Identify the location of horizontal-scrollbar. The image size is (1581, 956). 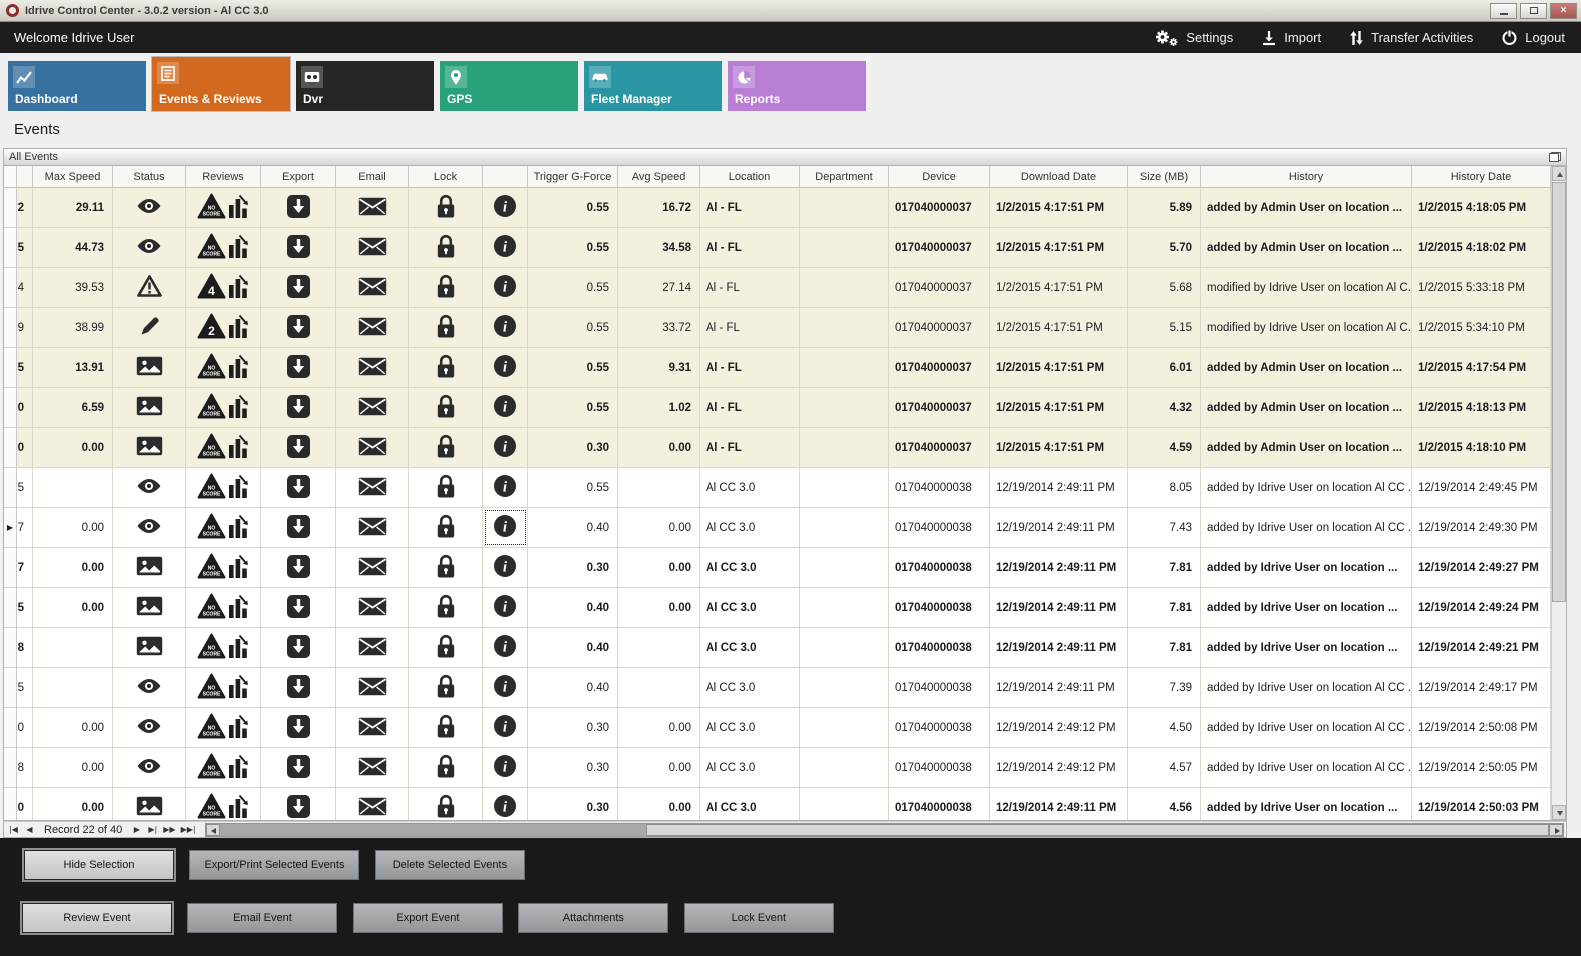
(884, 829).